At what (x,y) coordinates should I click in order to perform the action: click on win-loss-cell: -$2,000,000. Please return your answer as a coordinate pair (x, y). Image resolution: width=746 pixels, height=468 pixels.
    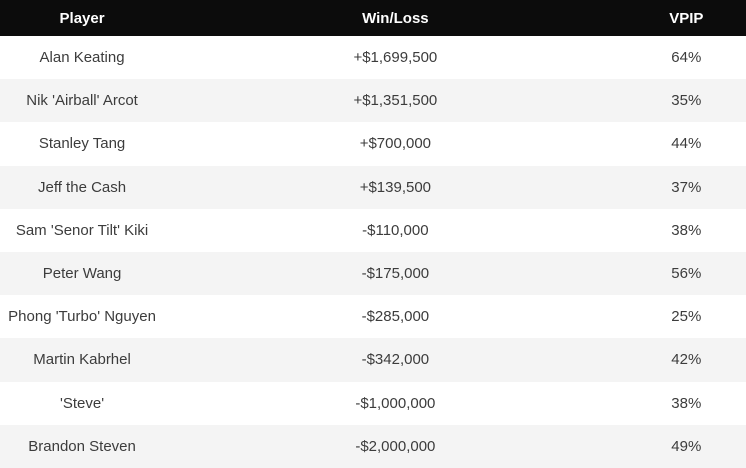
    Looking at the image, I should click on (395, 446).